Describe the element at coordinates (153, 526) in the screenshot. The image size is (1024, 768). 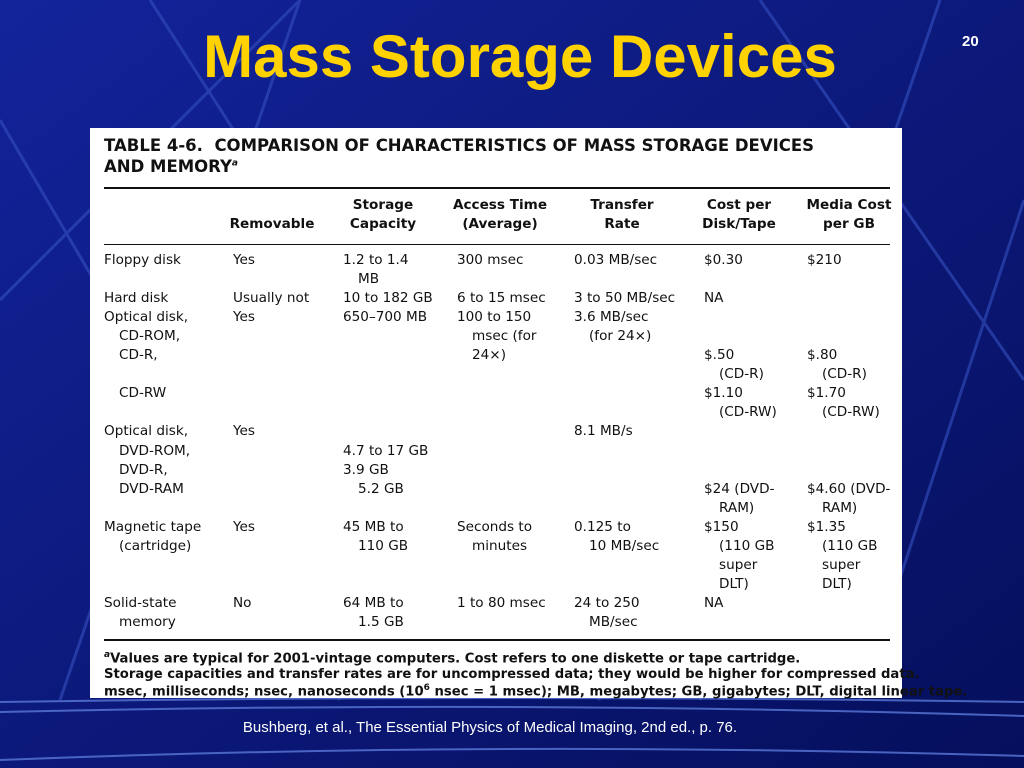
I see `table-cell: Magnetic tape` at that location.